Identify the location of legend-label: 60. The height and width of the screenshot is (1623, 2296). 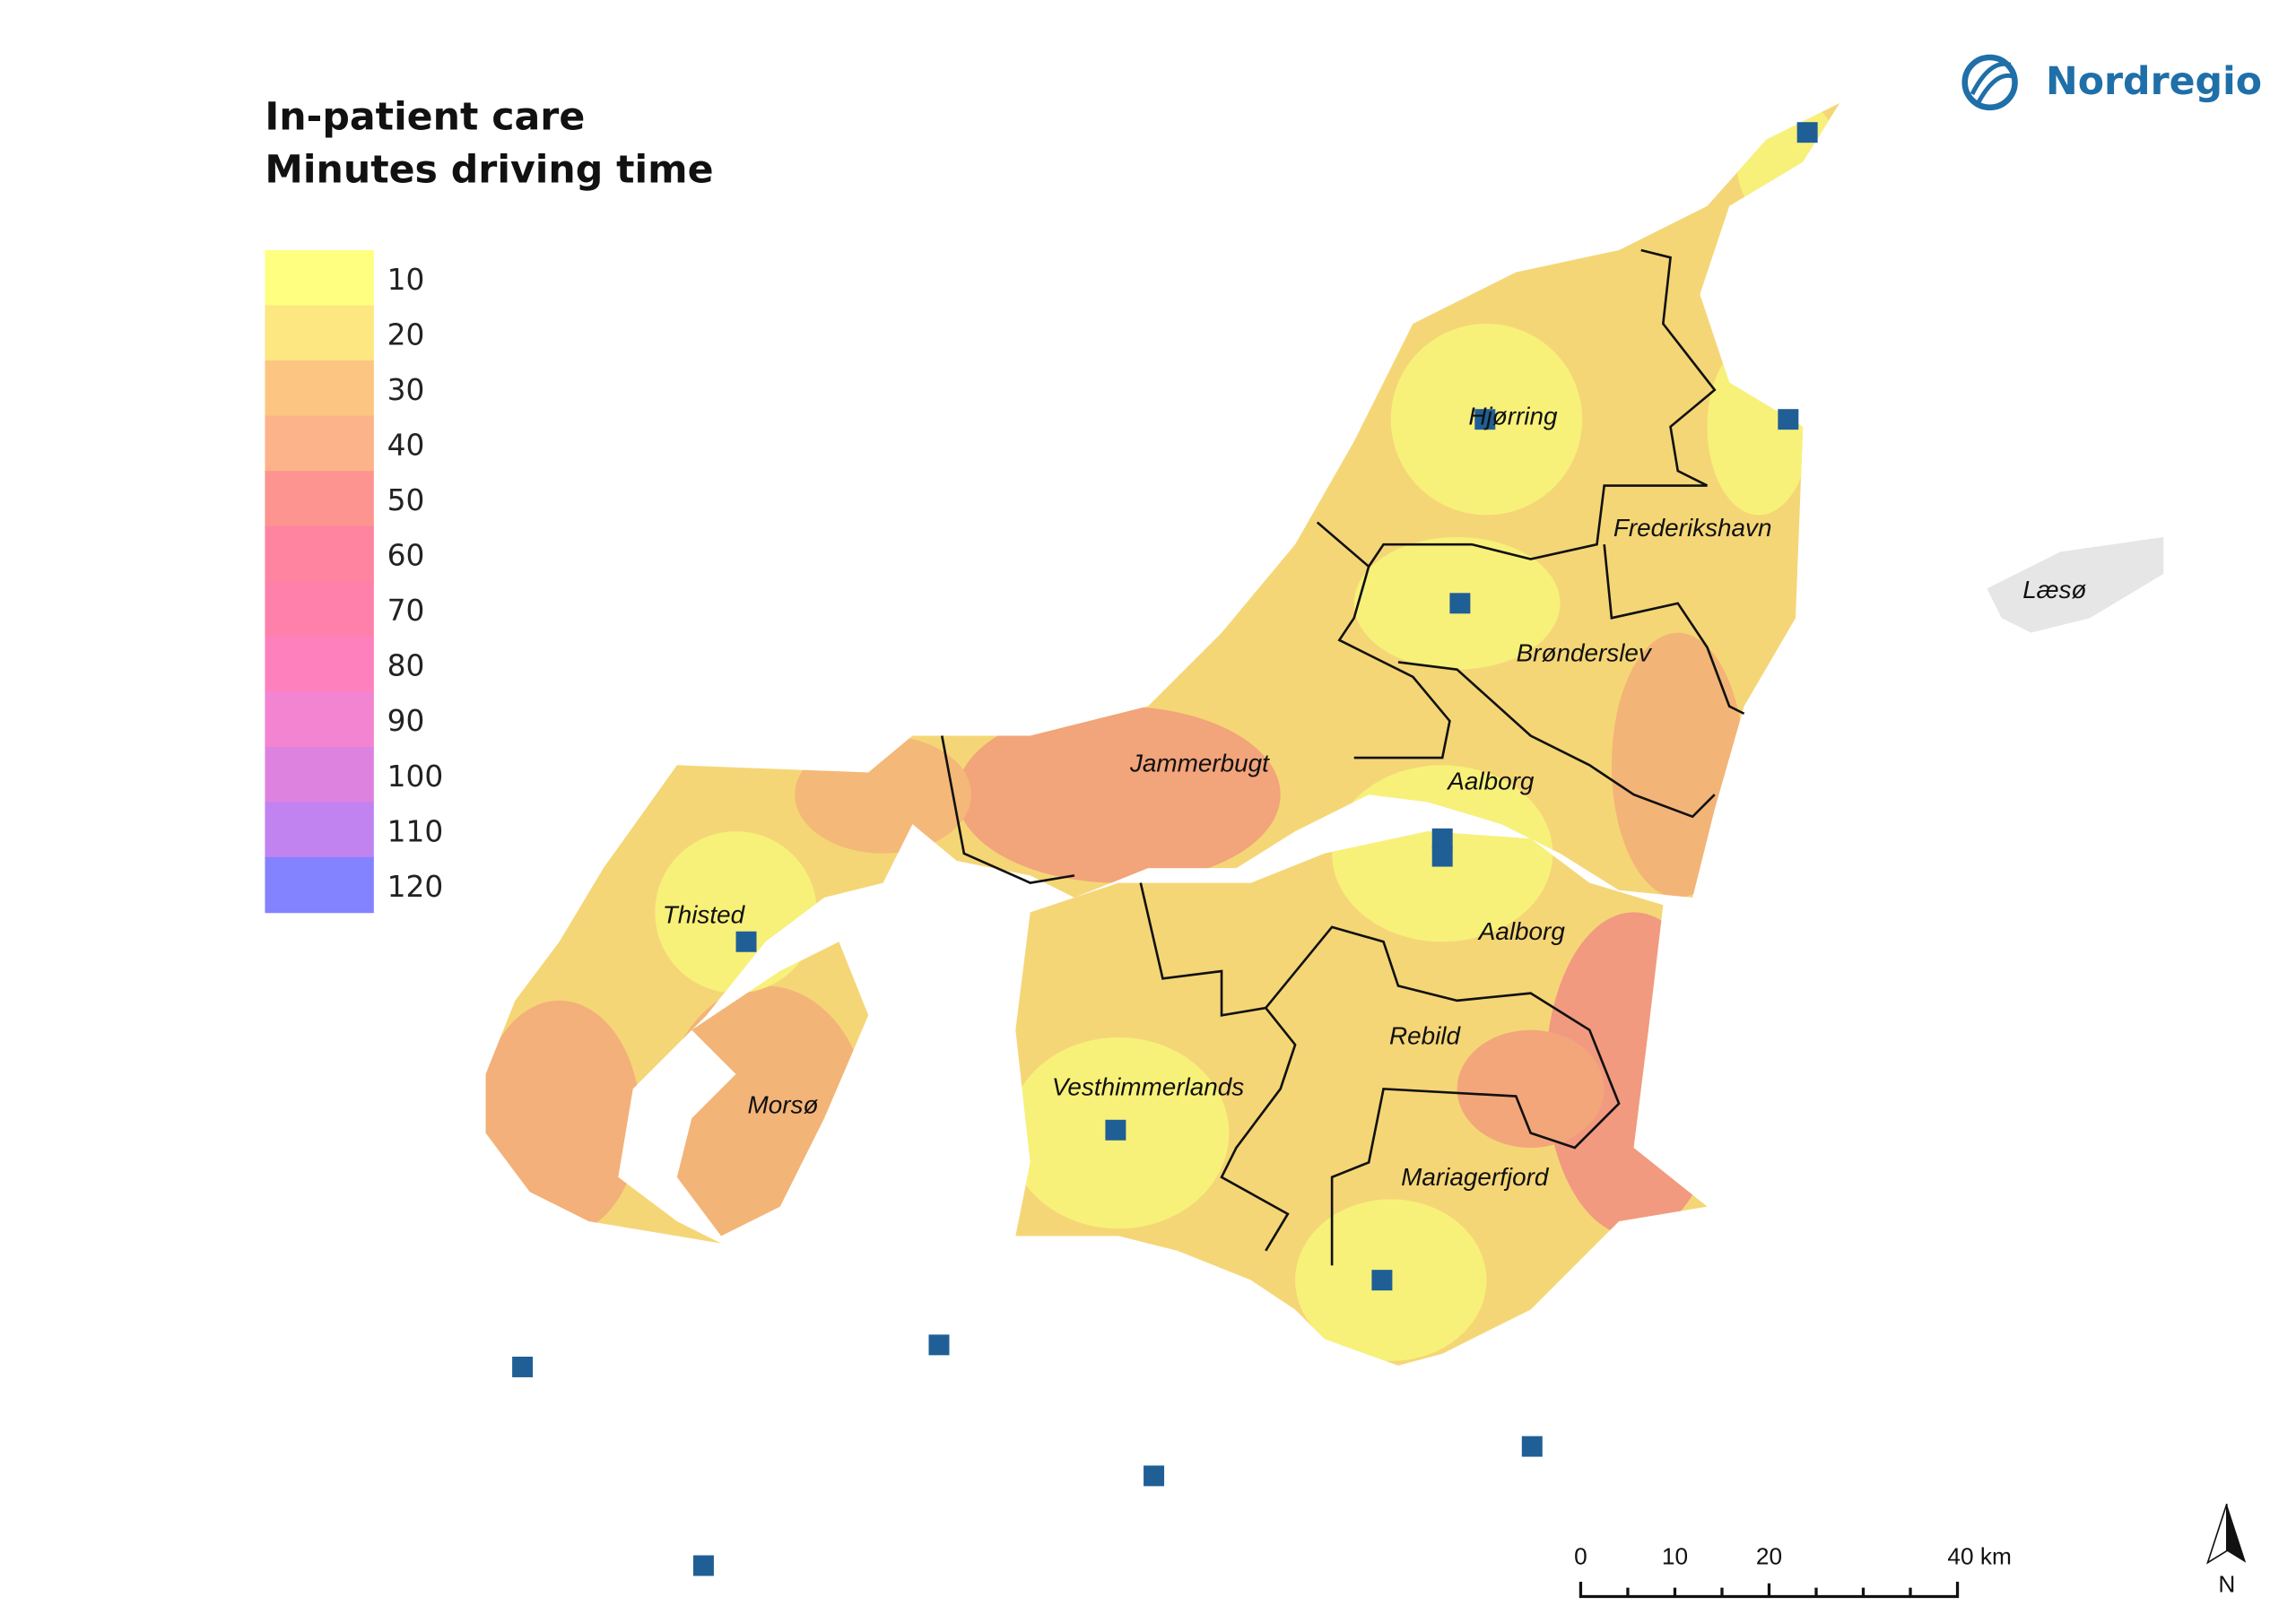
(406, 556).